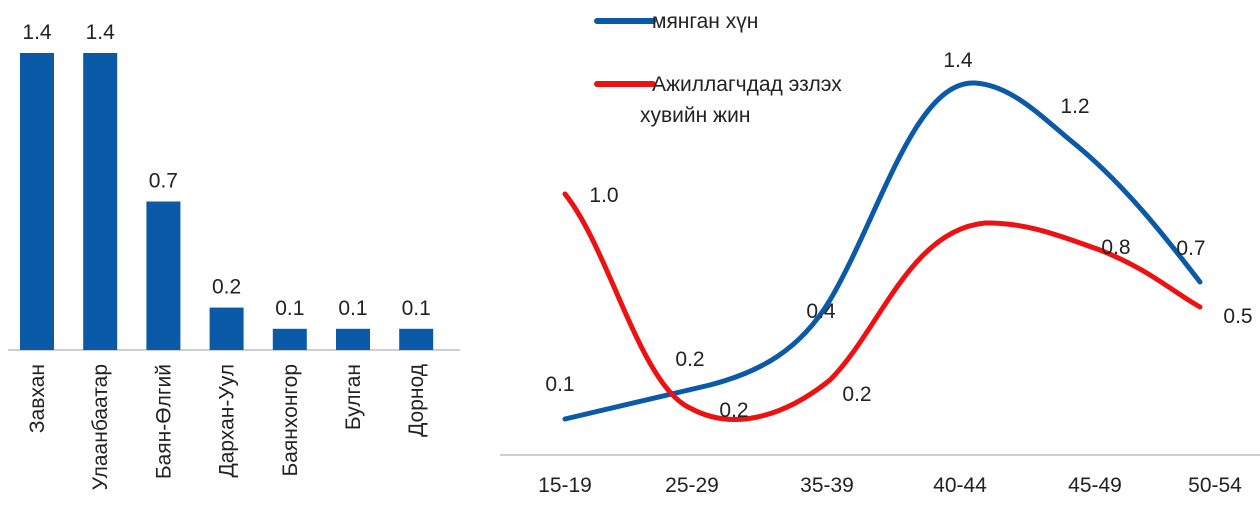 The width and height of the screenshot is (1260, 526). I want to click on line-category-label-3: 35-39, so click(827, 485).